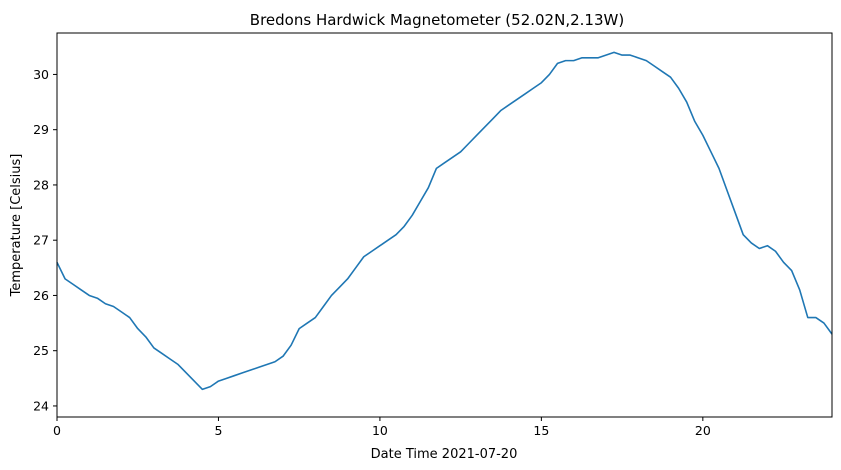 The width and height of the screenshot is (841, 470). What do you see at coordinates (57, 430) in the screenshot?
I see `x-tick-label: 0` at bounding box center [57, 430].